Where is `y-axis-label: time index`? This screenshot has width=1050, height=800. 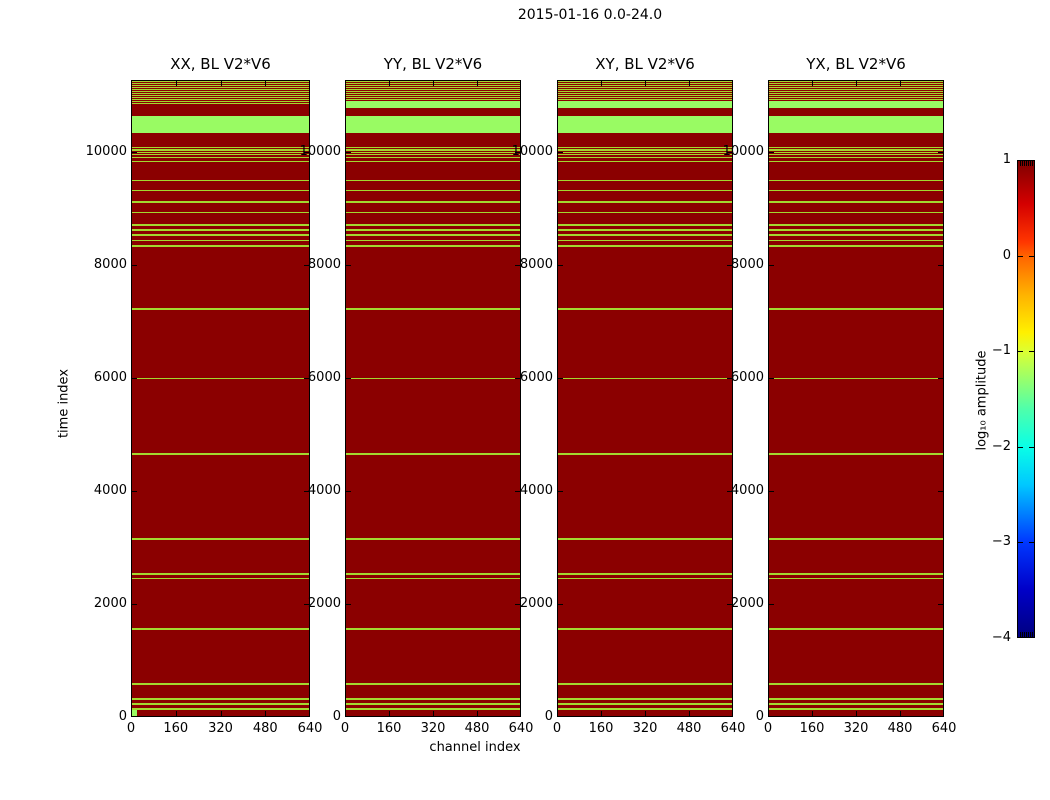
y-axis-label: time index is located at coordinates (64, 403).